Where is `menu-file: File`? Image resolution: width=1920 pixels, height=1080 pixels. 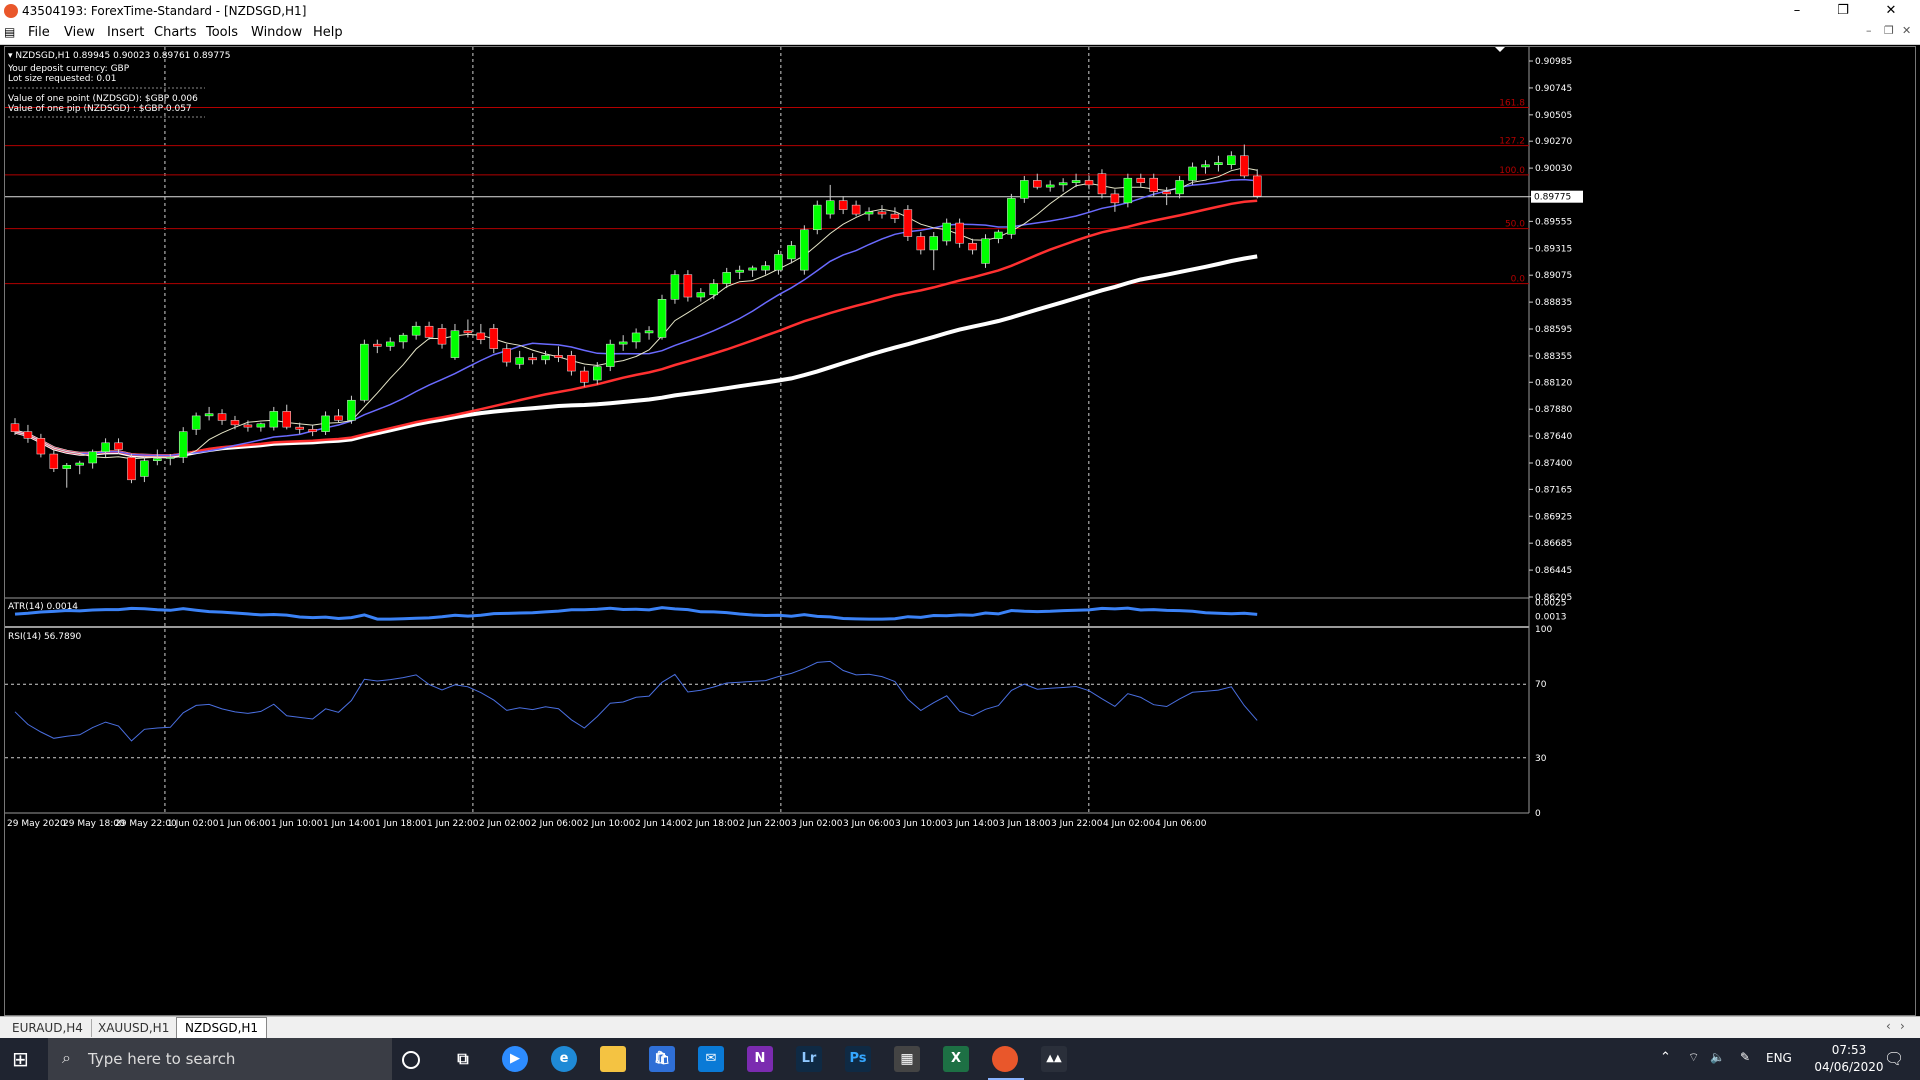 menu-file: File is located at coordinates (39, 32).